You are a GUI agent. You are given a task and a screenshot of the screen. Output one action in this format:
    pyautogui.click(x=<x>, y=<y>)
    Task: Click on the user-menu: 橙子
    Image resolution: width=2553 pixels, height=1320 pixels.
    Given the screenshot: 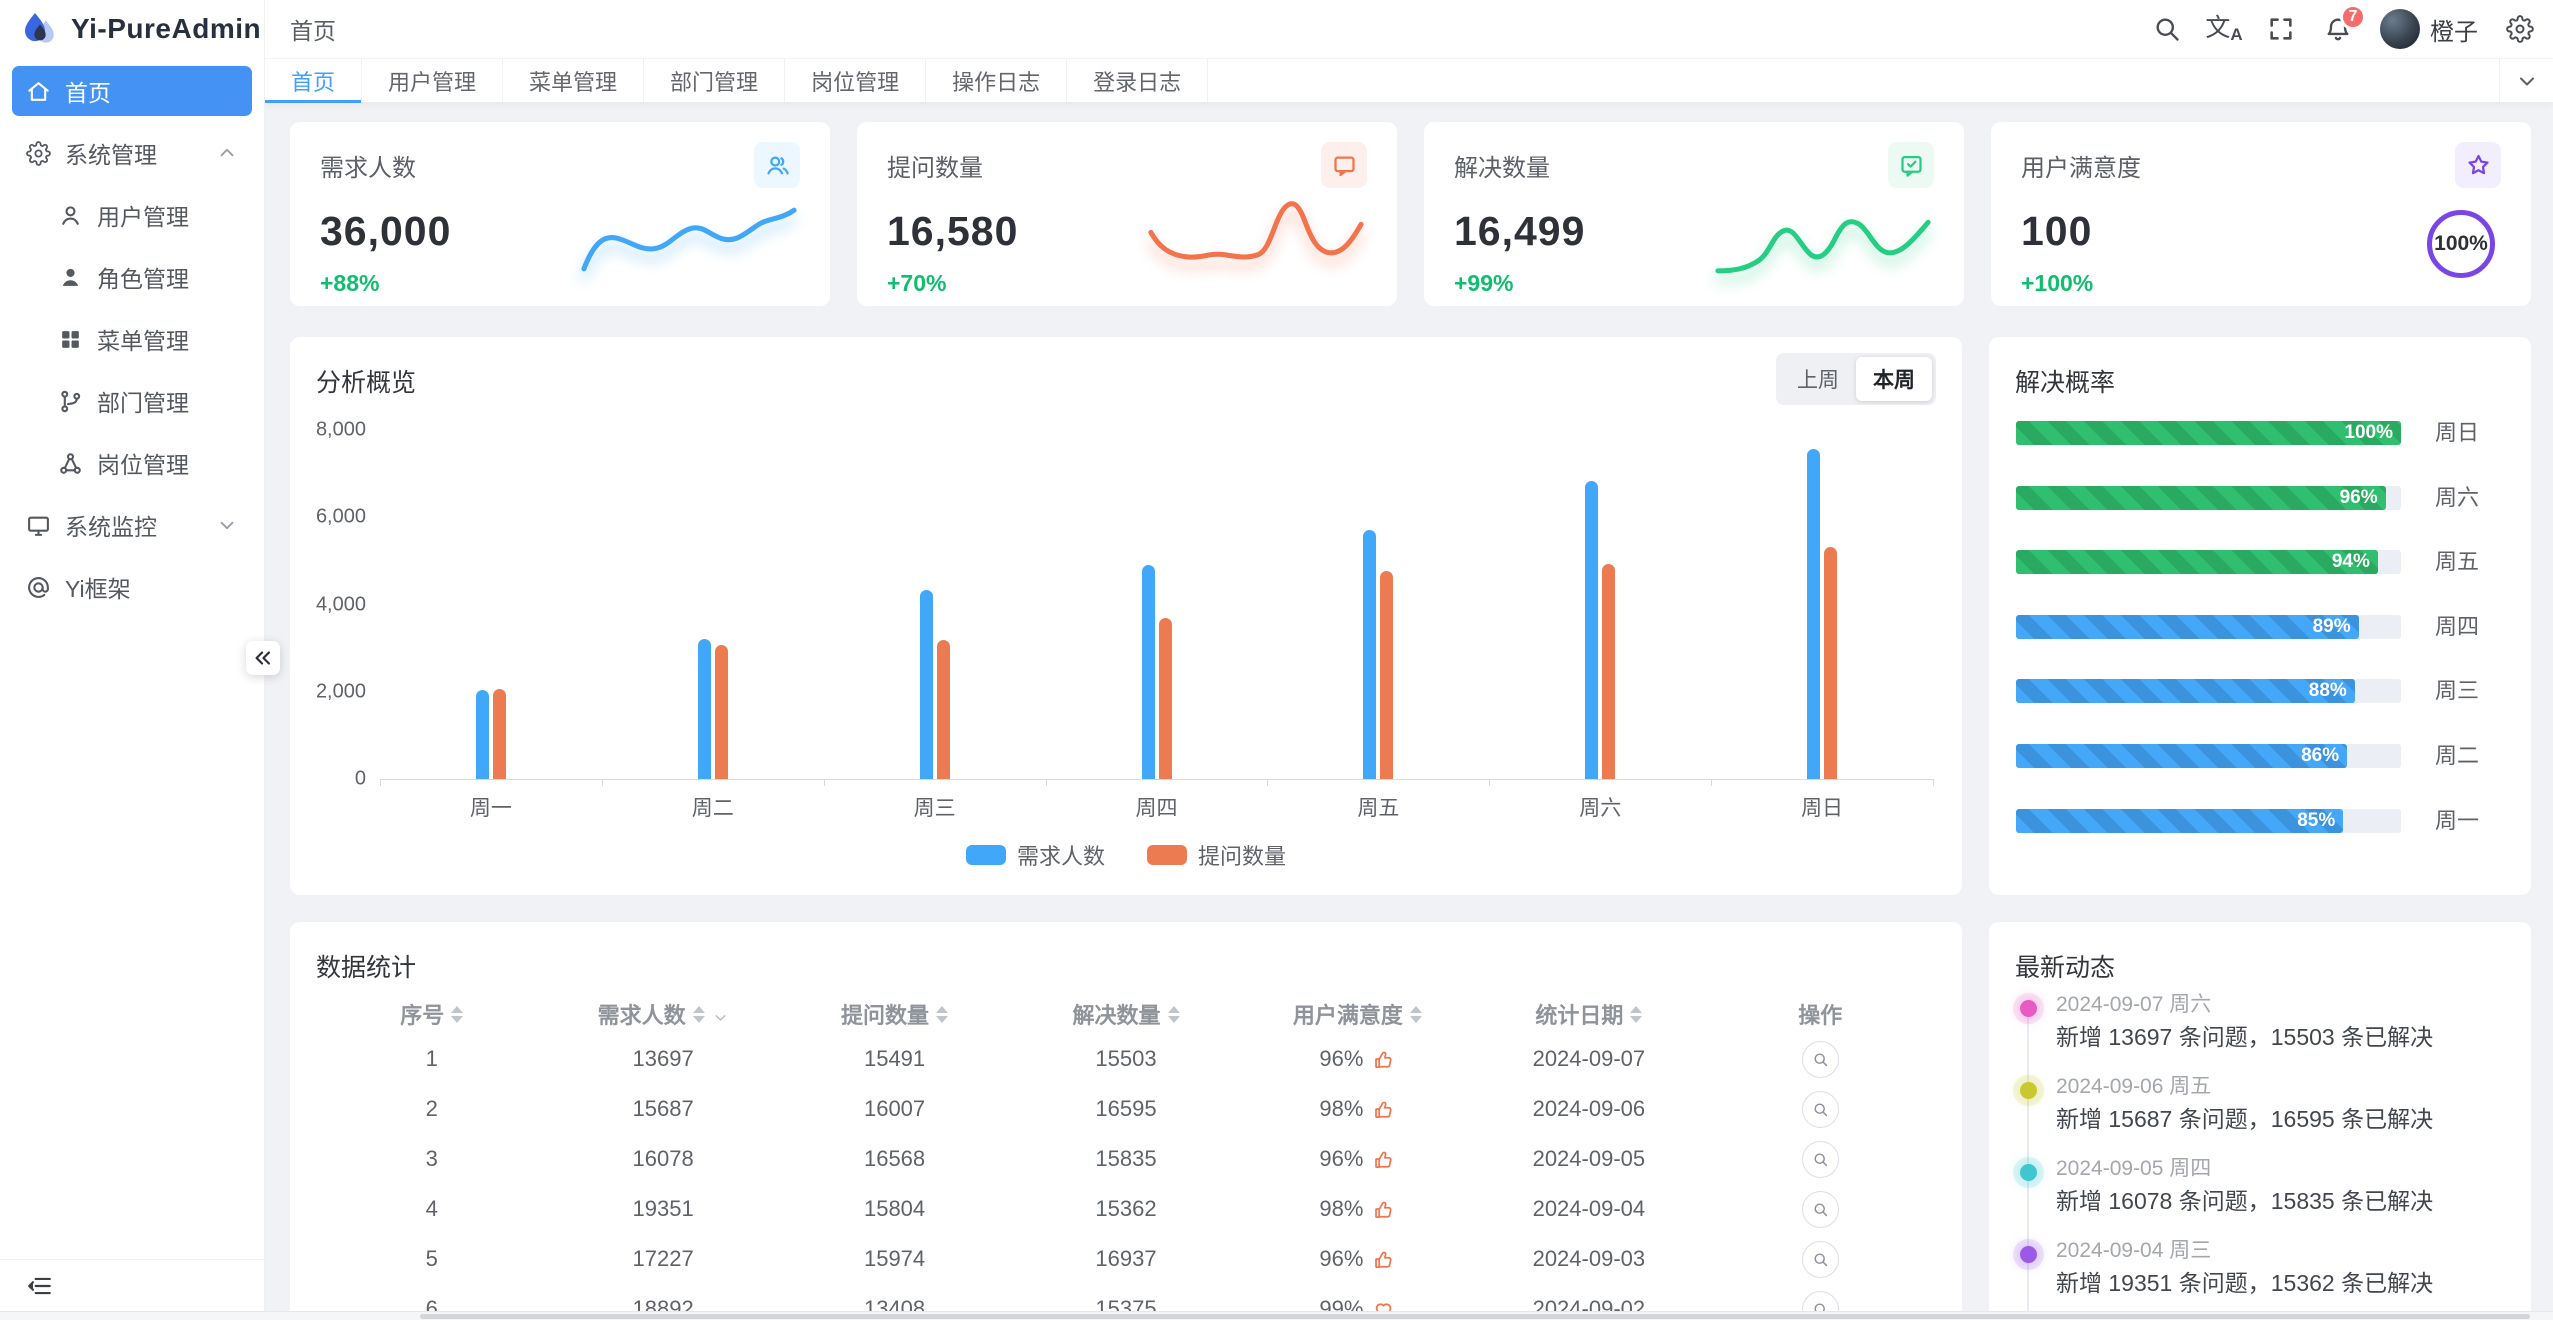 What is the action you would take?
    pyautogui.click(x=2429, y=29)
    